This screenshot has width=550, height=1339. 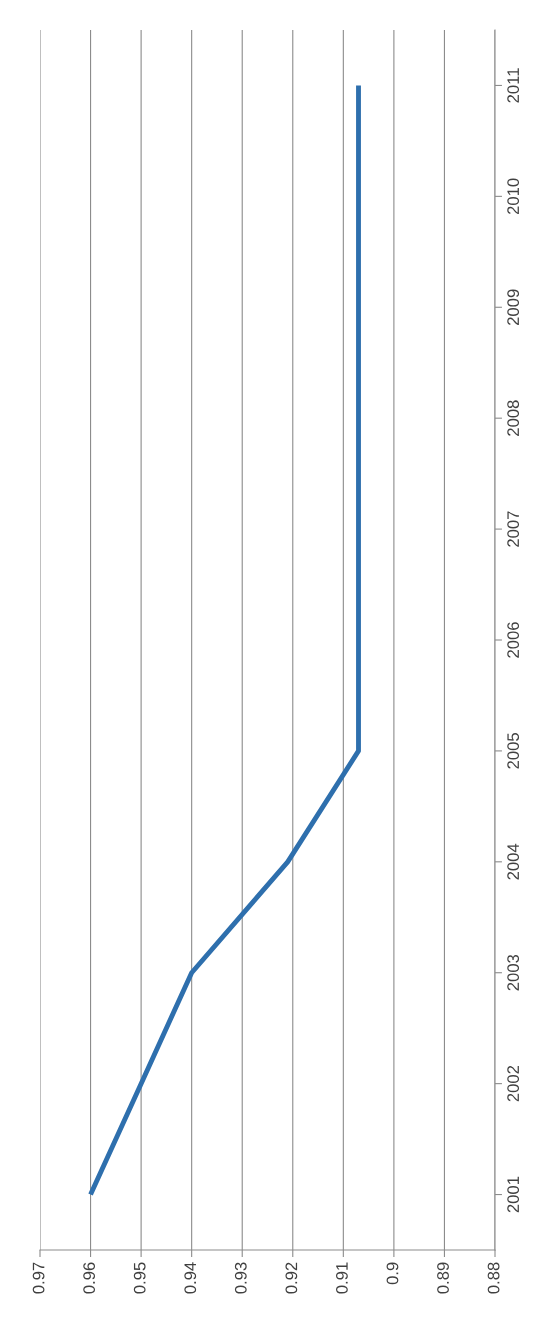 I want to click on y-tick-label: 2003, so click(x=513, y=972).